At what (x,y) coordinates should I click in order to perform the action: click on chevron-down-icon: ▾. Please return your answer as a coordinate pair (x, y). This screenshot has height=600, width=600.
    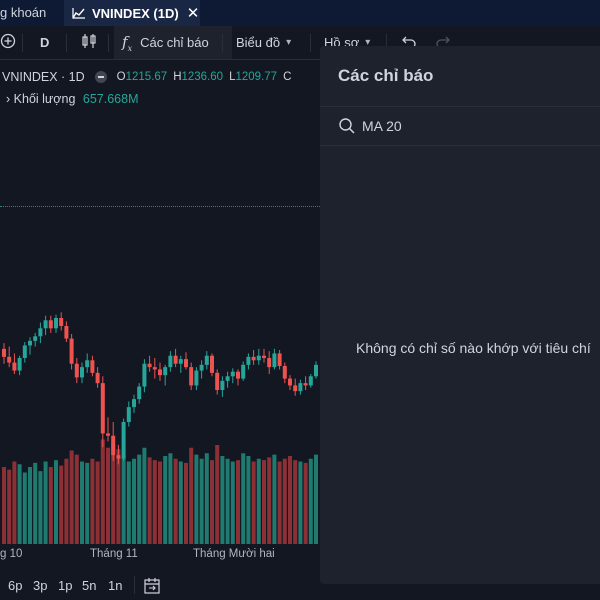
    Looking at the image, I should click on (368, 42).